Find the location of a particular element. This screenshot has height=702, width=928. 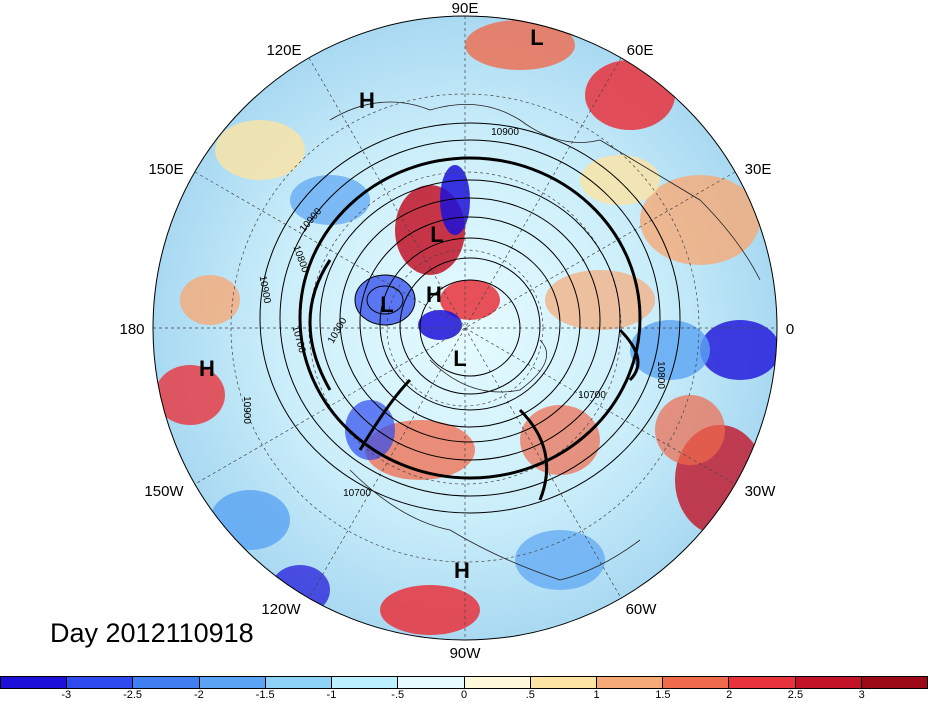

colorbar-tick-label: 1.5 is located at coordinates (663, 695).